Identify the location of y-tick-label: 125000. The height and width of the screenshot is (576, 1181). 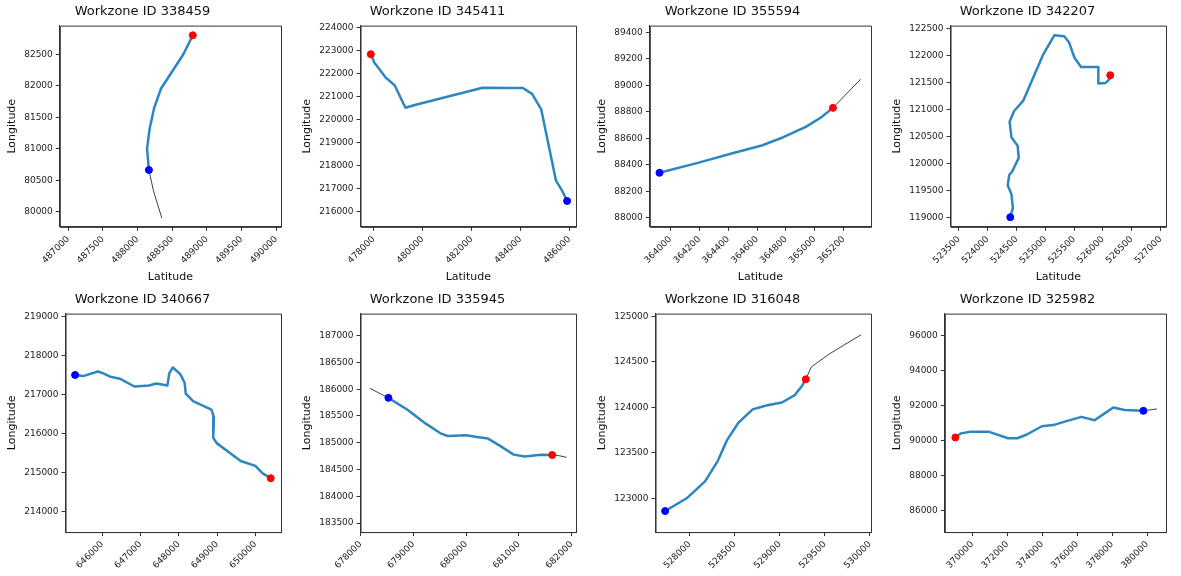
(631, 315).